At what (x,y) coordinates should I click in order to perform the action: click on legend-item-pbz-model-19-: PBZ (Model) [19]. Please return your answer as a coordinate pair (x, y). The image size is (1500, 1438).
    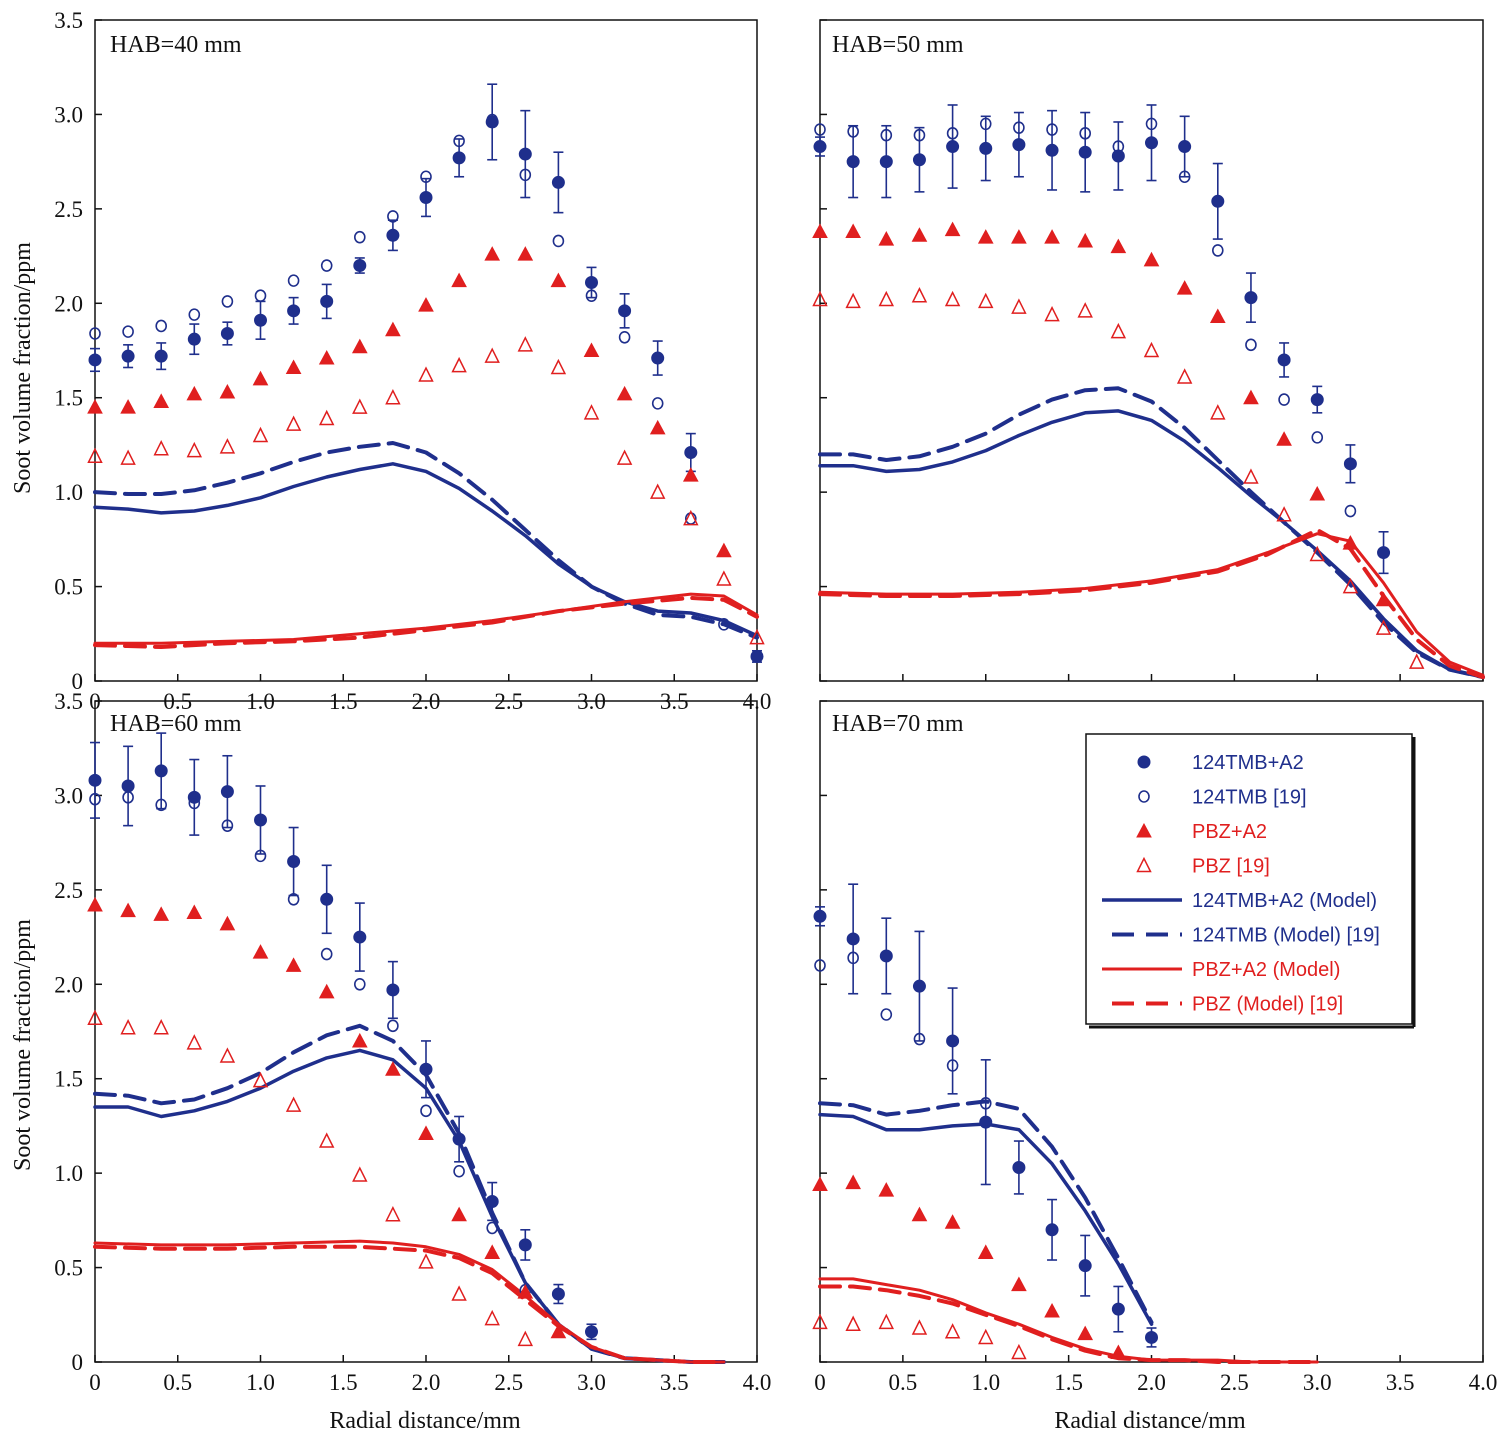
    Looking at the image, I should click on (1227, 1005).